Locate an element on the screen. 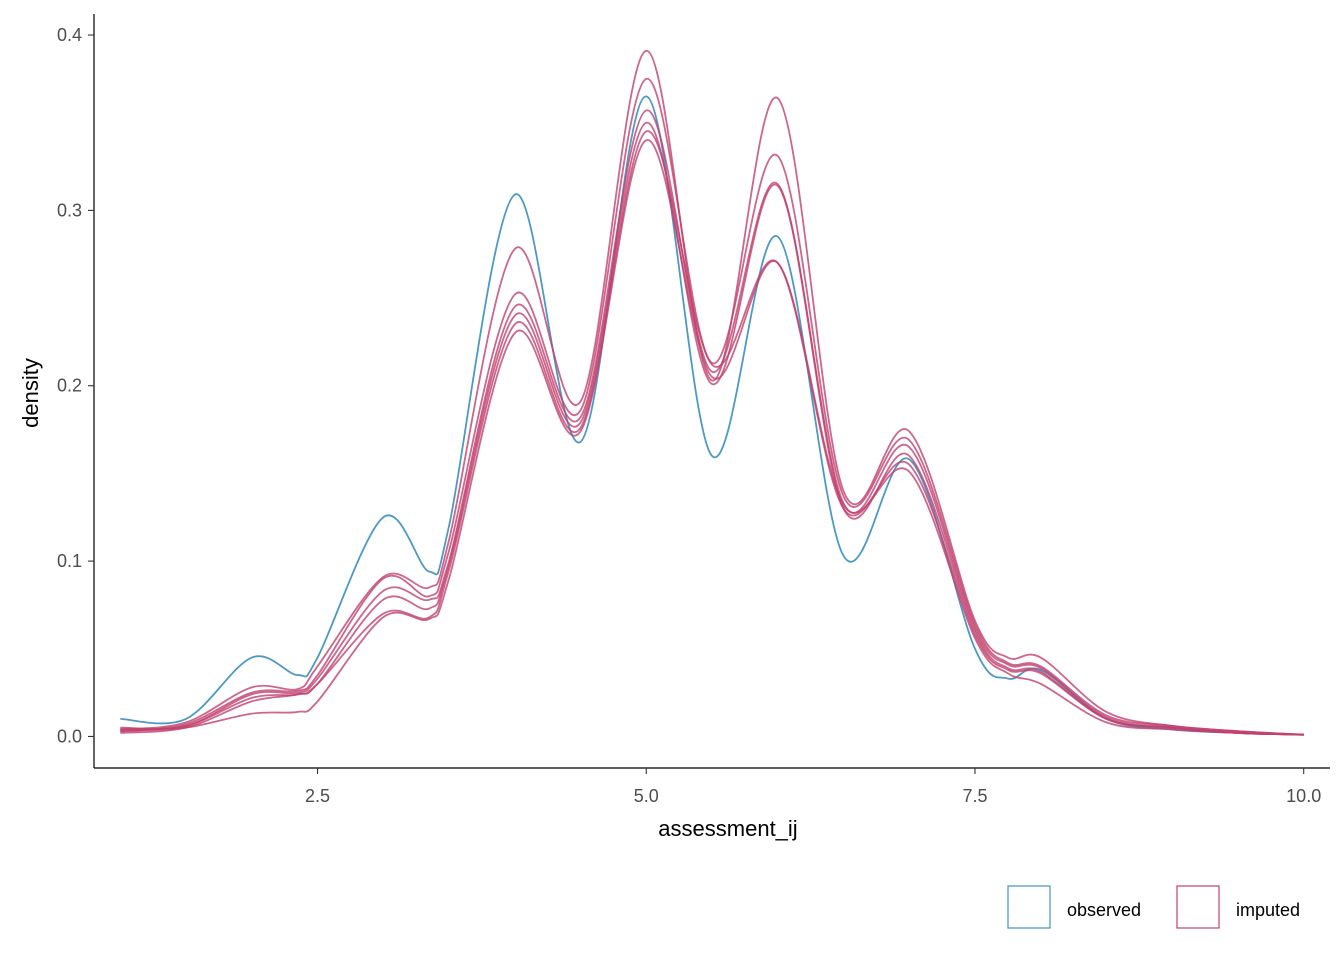 The image size is (1344, 960). x-tick-label: 2.5 is located at coordinates (317, 796).